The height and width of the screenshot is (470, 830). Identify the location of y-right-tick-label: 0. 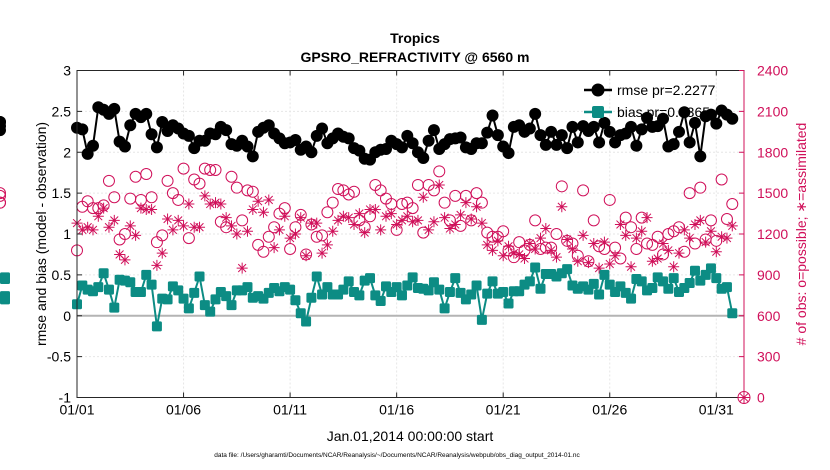
(761, 398).